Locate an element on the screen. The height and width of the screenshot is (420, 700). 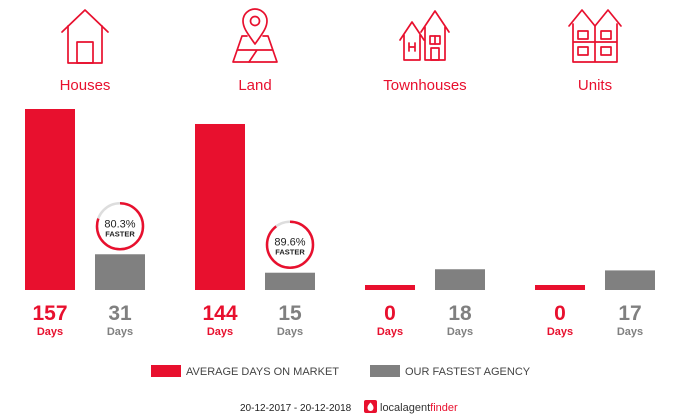
localagentfinder-logo: localagentfinder is located at coordinates (411, 407).